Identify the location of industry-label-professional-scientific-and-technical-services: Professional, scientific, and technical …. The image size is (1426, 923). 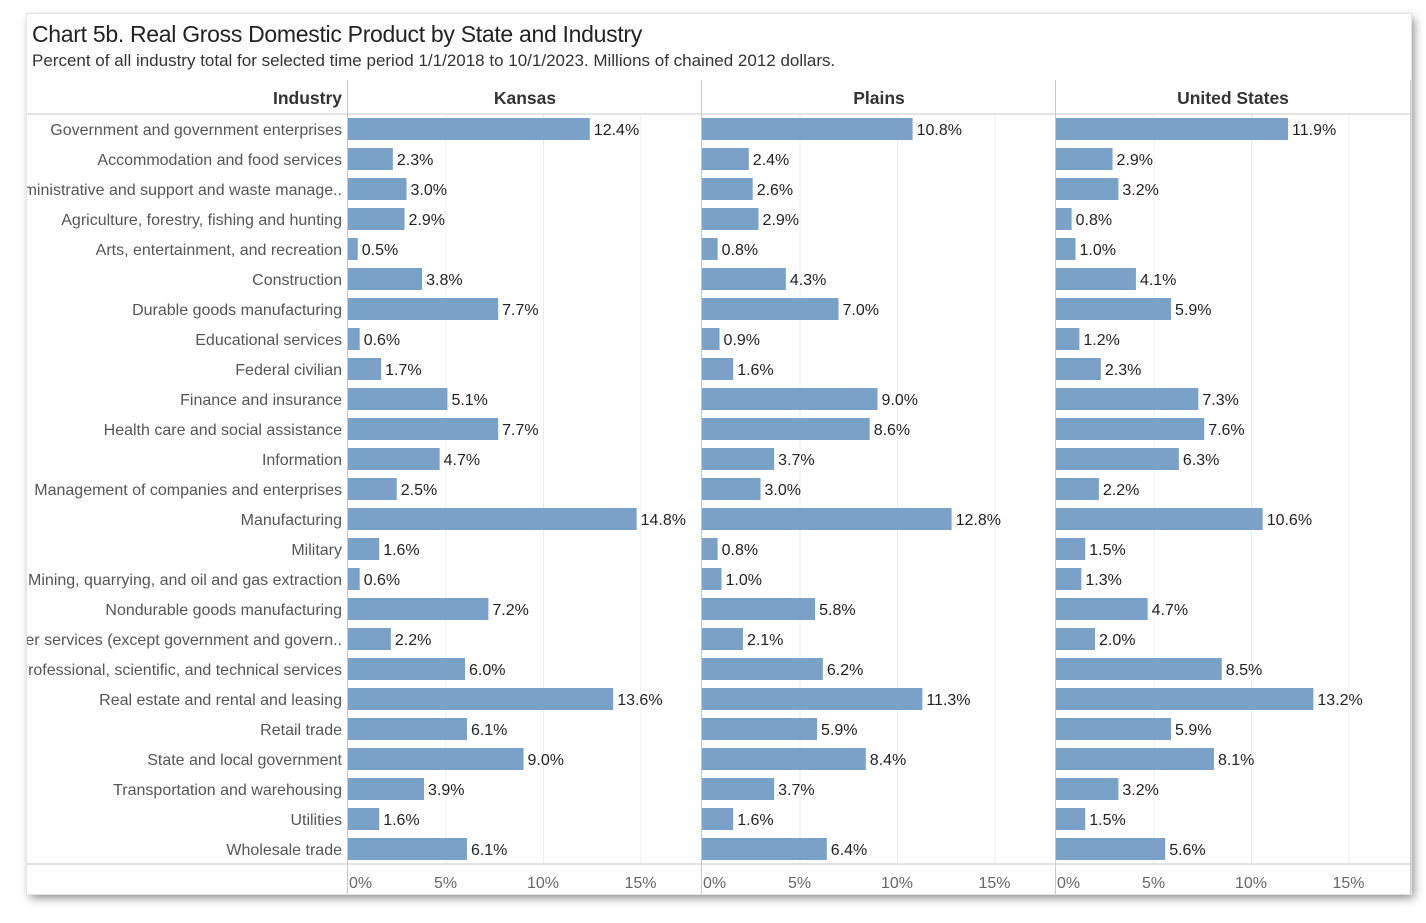
(184, 670).